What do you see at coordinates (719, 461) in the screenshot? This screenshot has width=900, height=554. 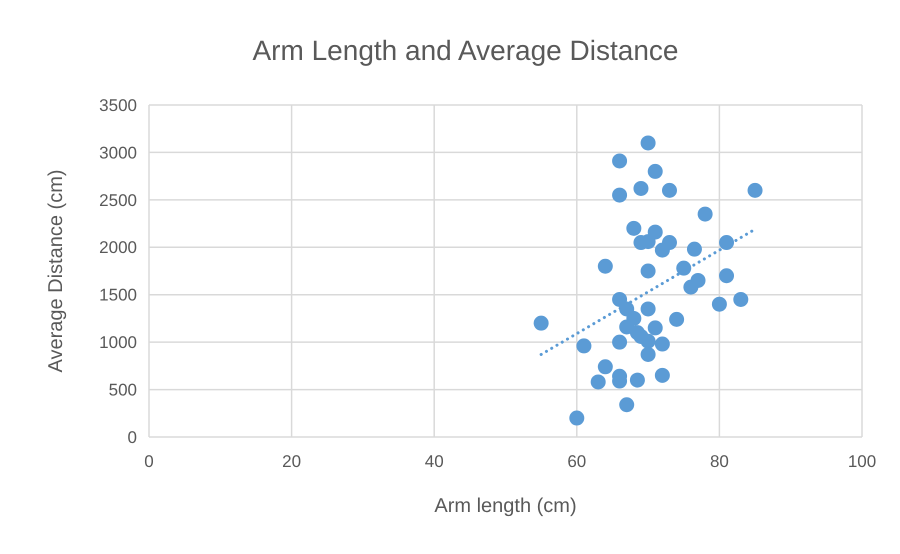 I see `x-tick-label: 80` at bounding box center [719, 461].